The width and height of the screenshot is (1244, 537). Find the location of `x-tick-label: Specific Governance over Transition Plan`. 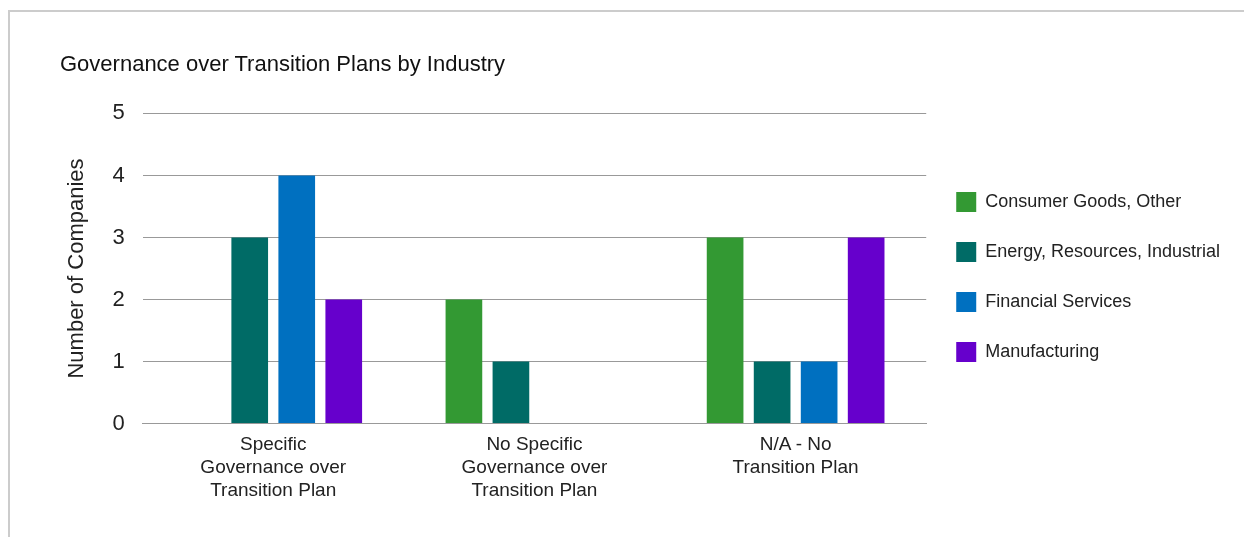

x-tick-label: Specific Governance over Transition Plan is located at coordinates (273, 466).